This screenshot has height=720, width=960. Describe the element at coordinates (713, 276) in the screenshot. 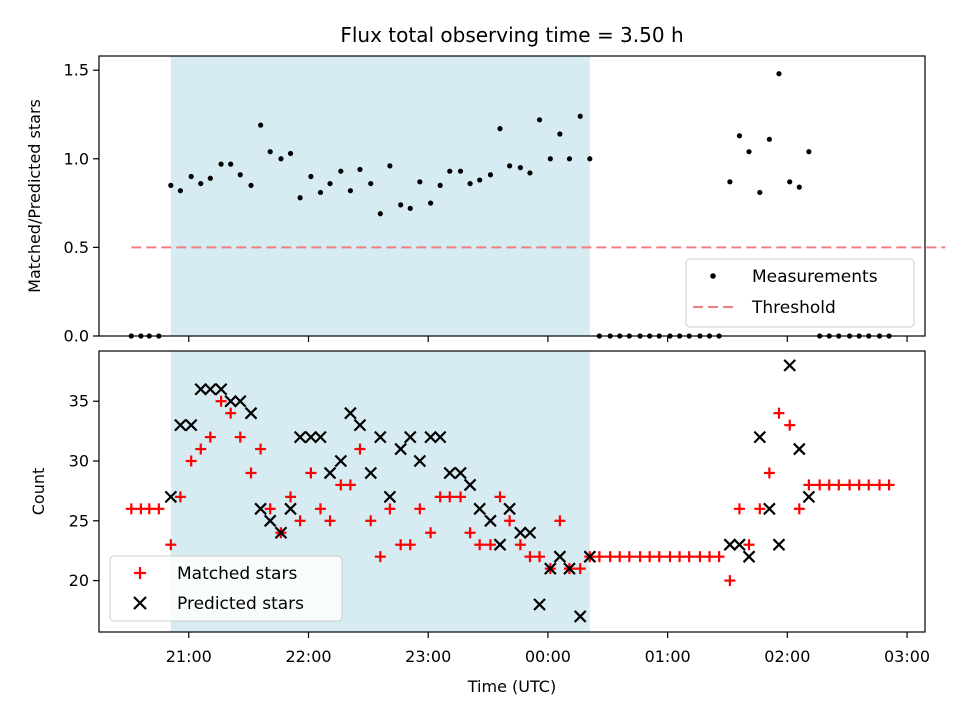

I see `measurements-legend-marker` at that location.